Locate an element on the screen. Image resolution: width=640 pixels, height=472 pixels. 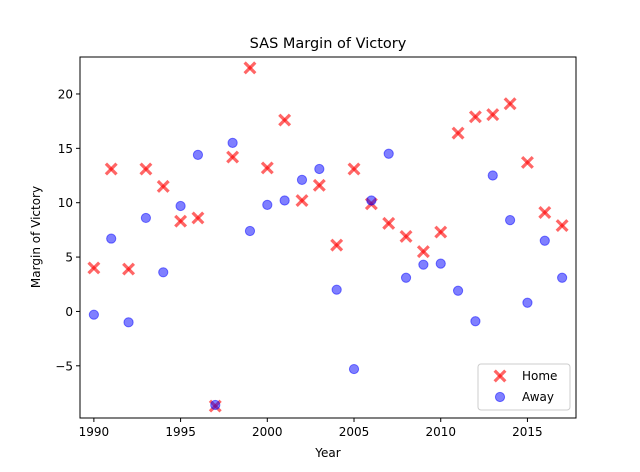
legend-away-label: Away is located at coordinates (538, 397).